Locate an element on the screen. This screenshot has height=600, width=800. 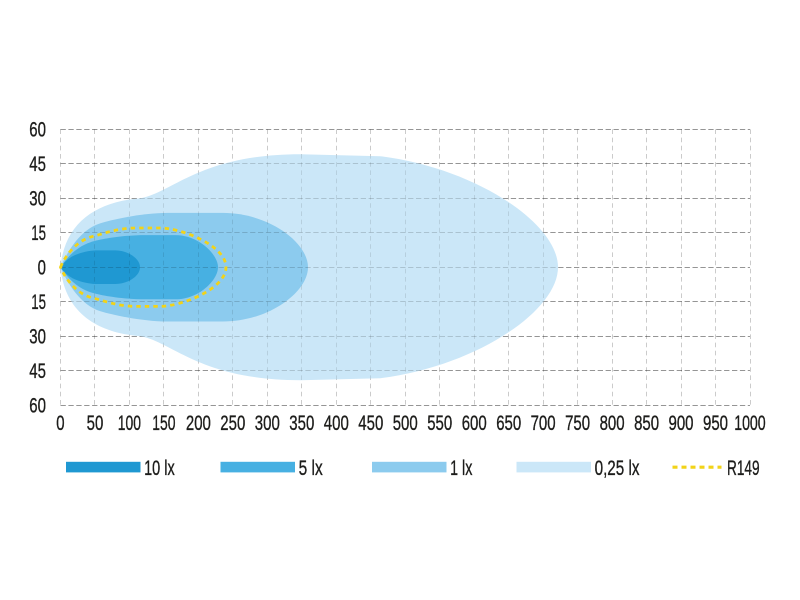
svg-text: 550 is located at coordinates (439, 423).